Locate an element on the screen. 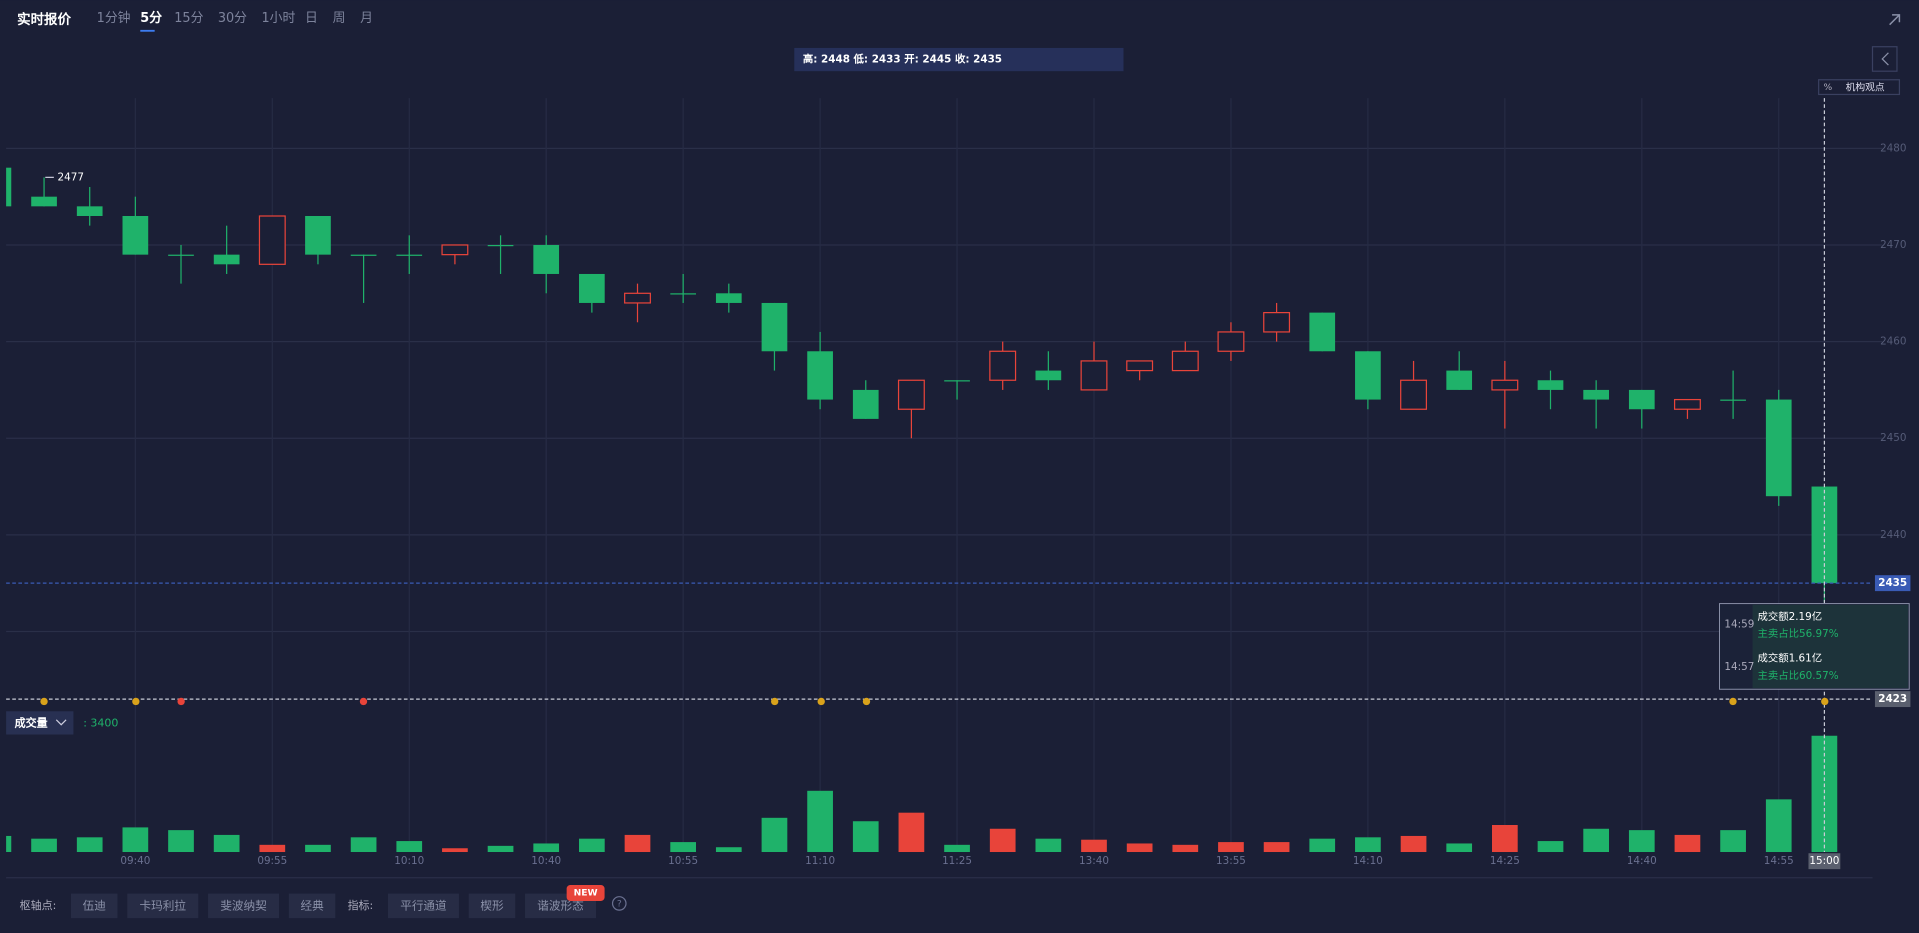 The height and width of the screenshot is (933, 1919). side-toggle is located at coordinates (1884, 59).